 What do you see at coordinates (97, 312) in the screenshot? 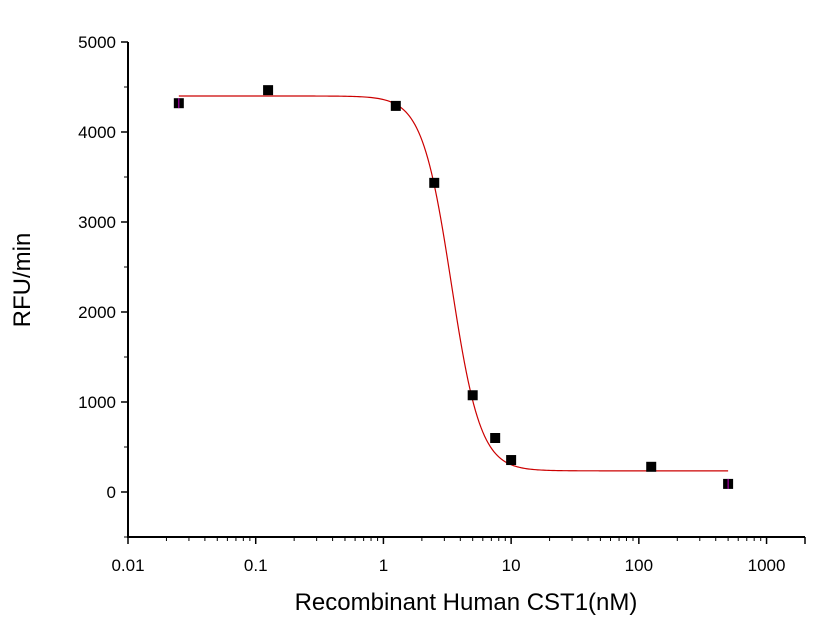
I see `y-tick-label: 2000` at bounding box center [97, 312].